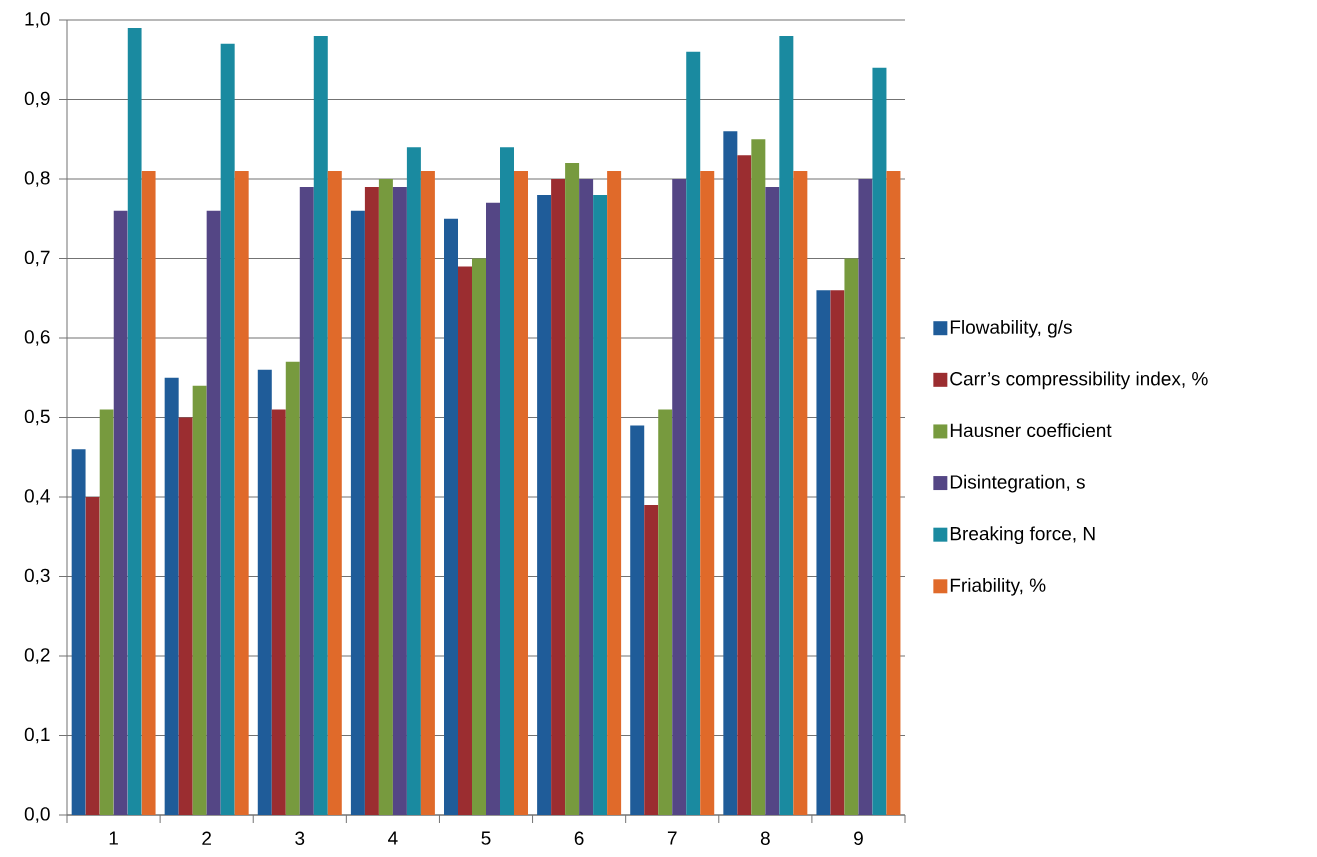 The height and width of the screenshot is (857, 1317). Describe the element at coordinates (1022, 535) in the screenshot. I see `legend-label: Breaking force, N` at that location.